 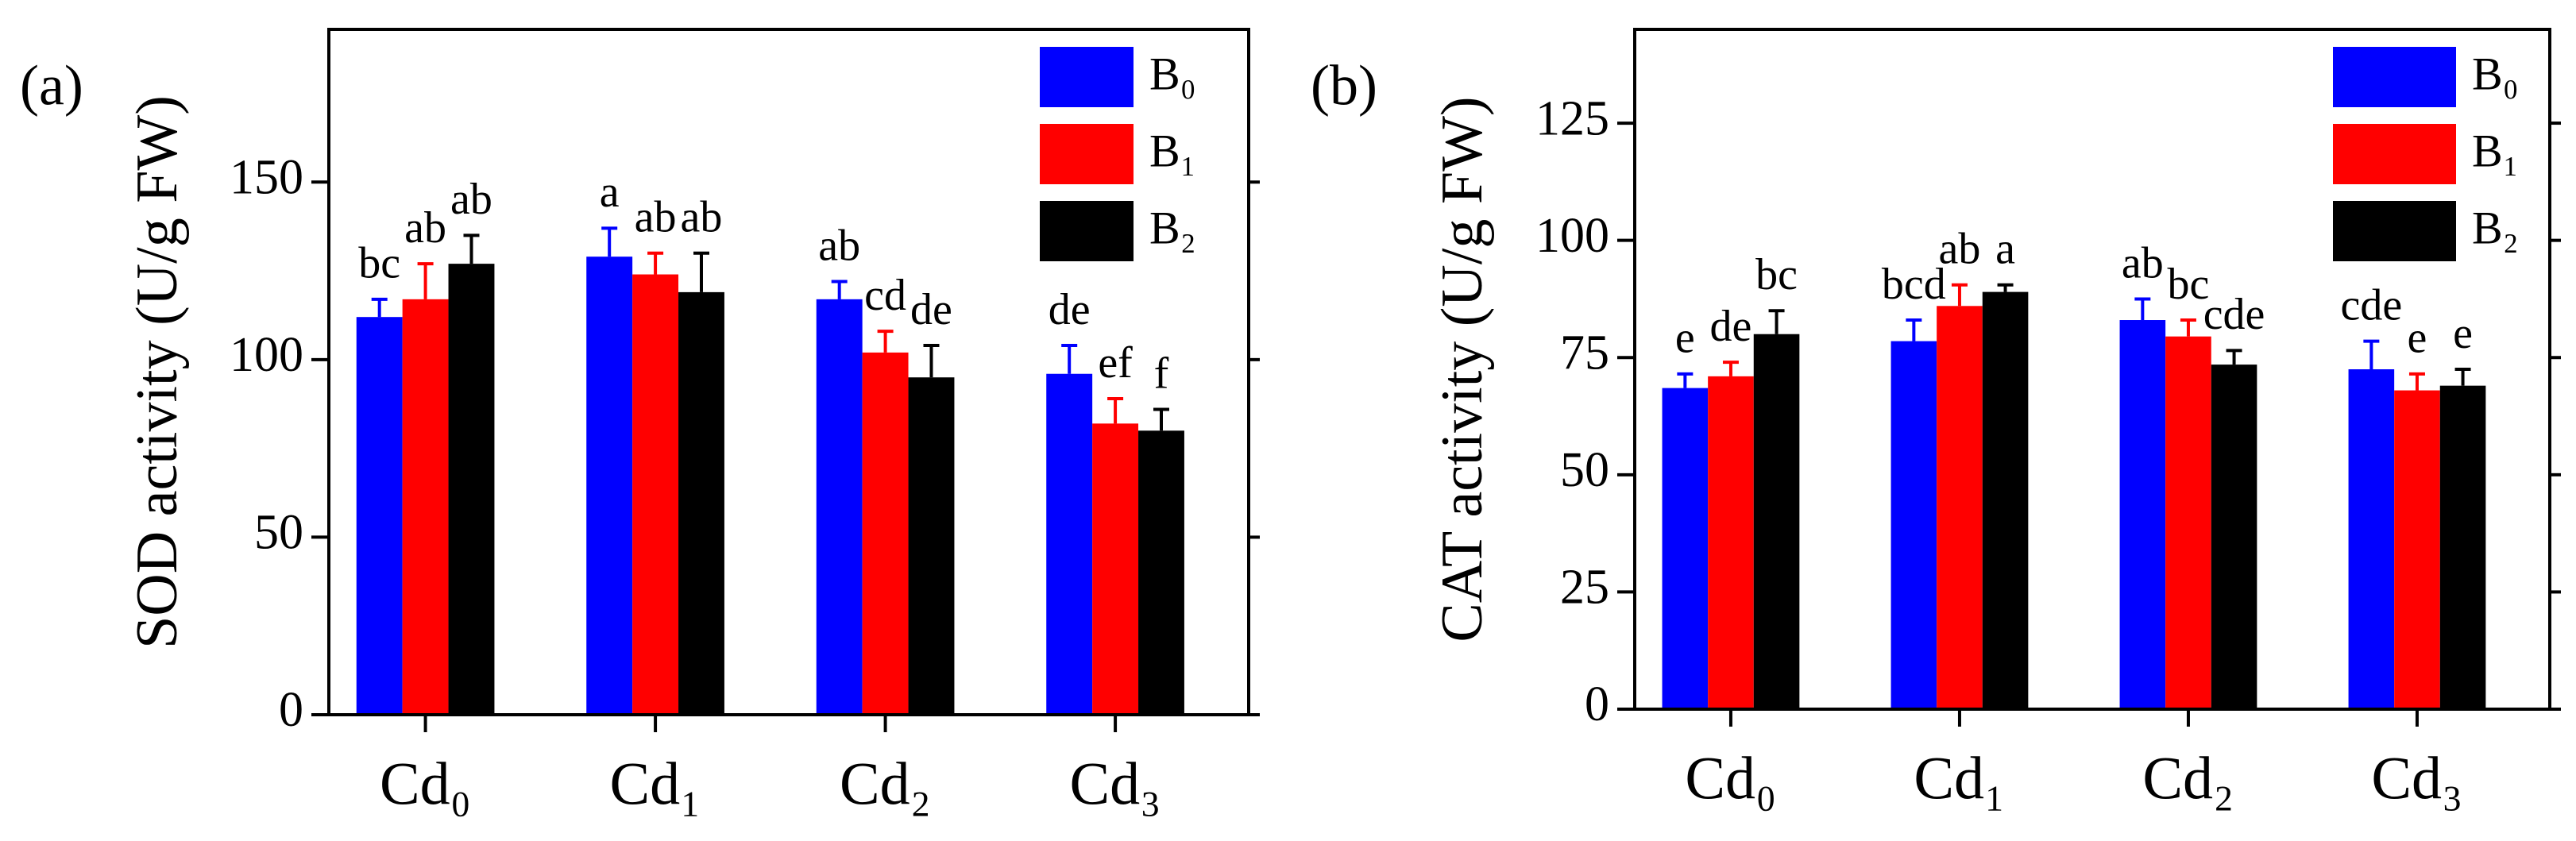 What do you see at coordinates (1115, 363) in the screenshot?
I see `significance-letter: ef` at bounding box center [1115, 363].